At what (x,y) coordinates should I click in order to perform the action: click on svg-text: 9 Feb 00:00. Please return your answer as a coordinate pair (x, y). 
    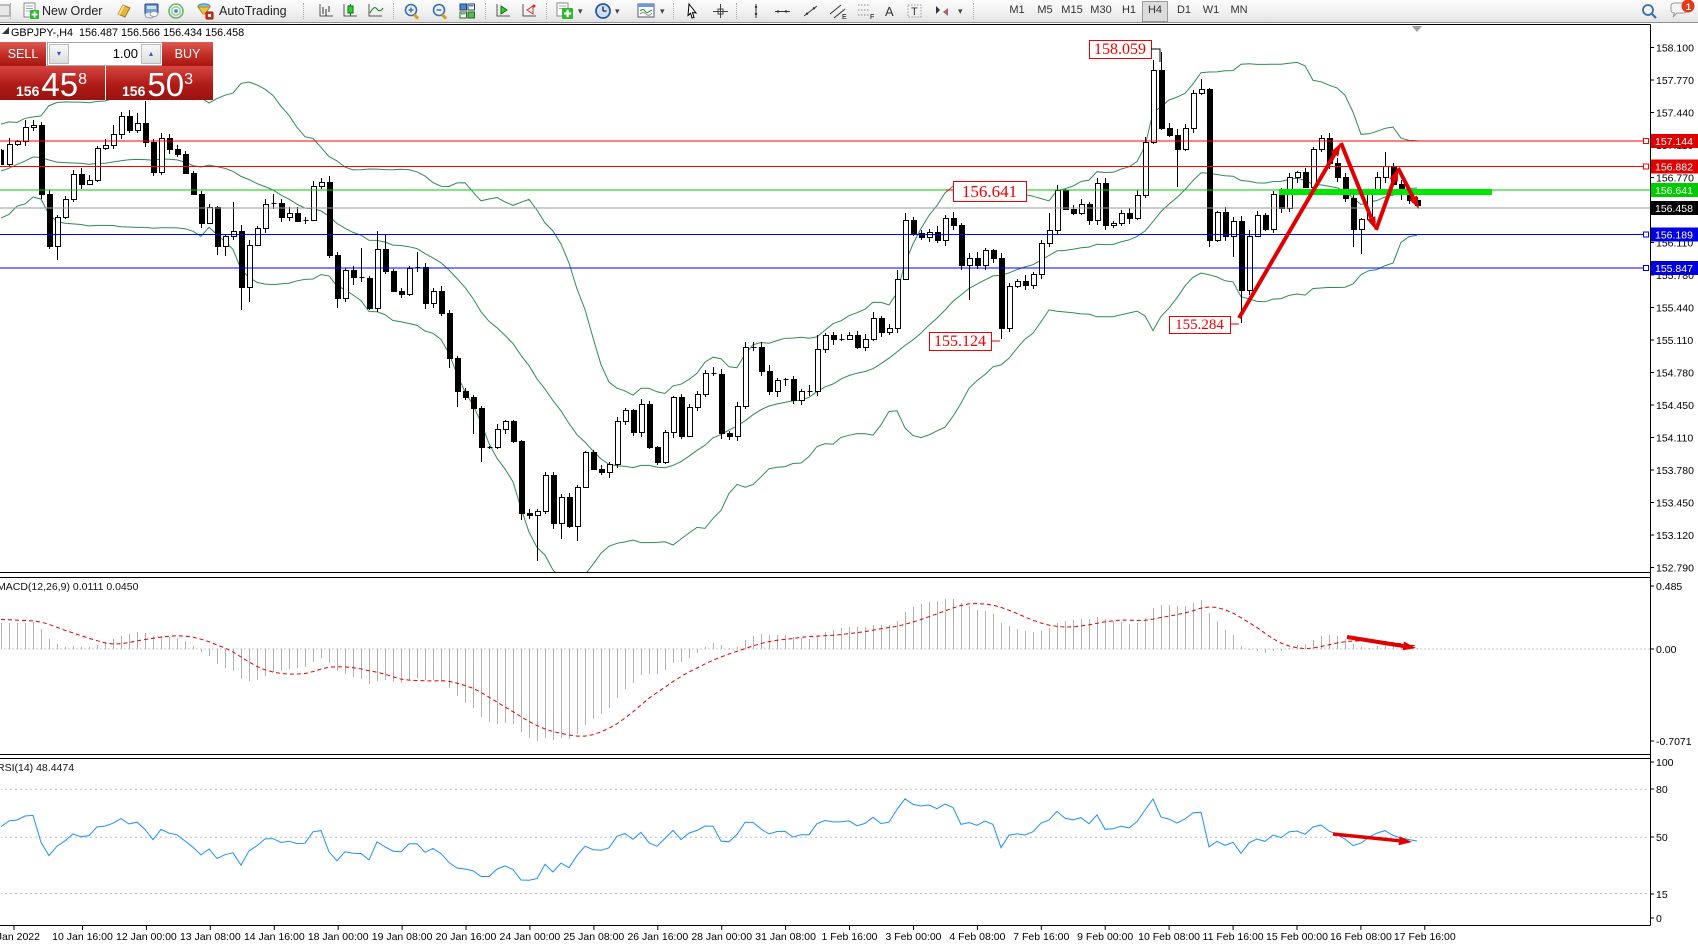
    Looking at the image, I should click on (1105, 937).